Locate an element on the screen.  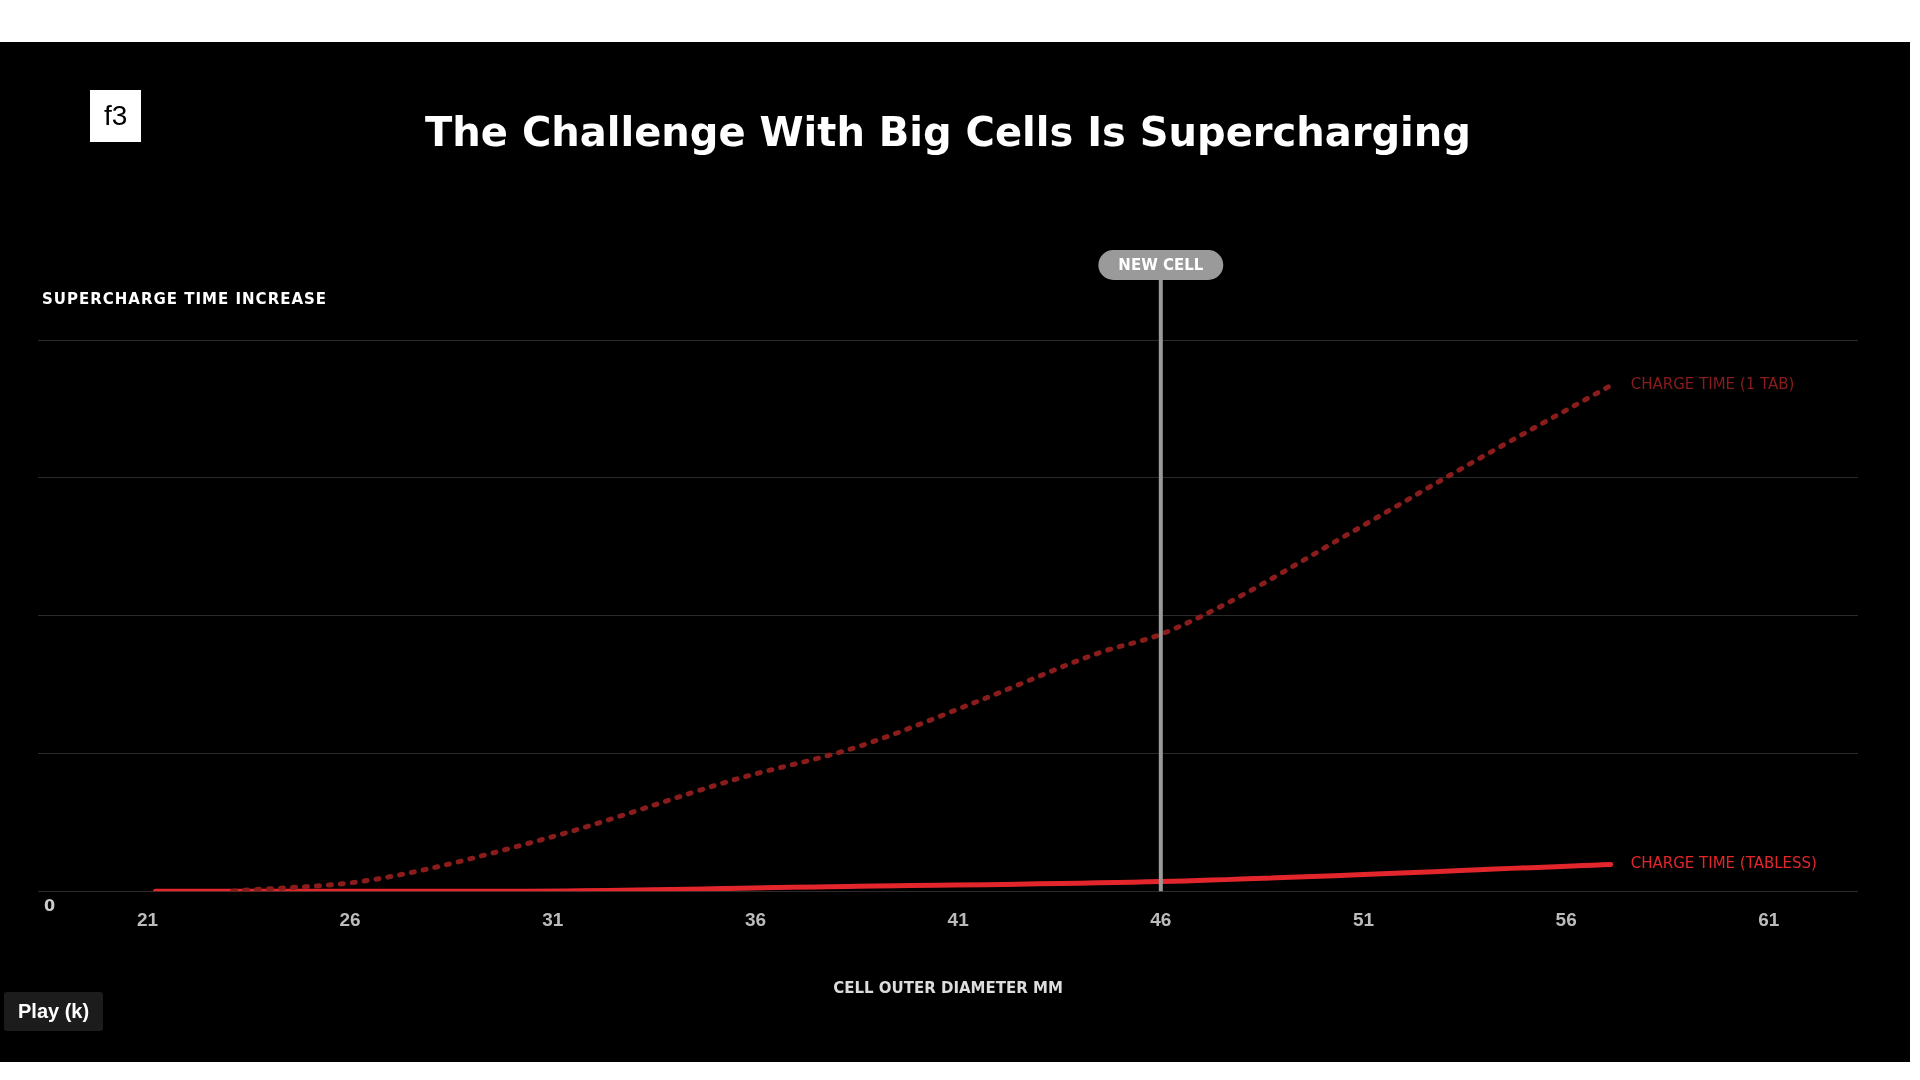
text: 0 is located at coordinates (50, 905).